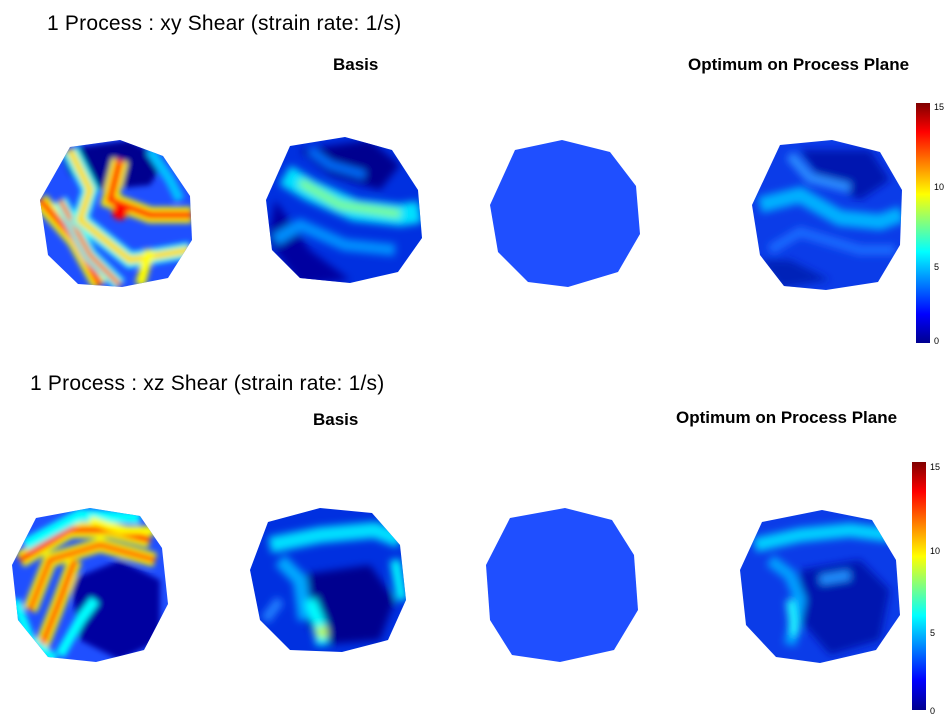 The image size is (946, 718). I want to click on colorbar-xy, so click(923, 223).